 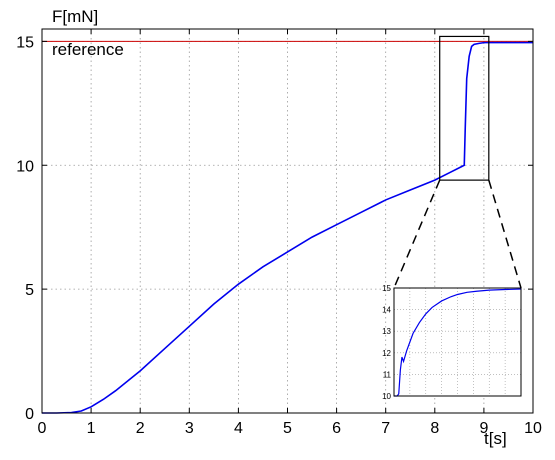 I want to click on inset-y-tick-label: 10, so click(x=386, y=396).